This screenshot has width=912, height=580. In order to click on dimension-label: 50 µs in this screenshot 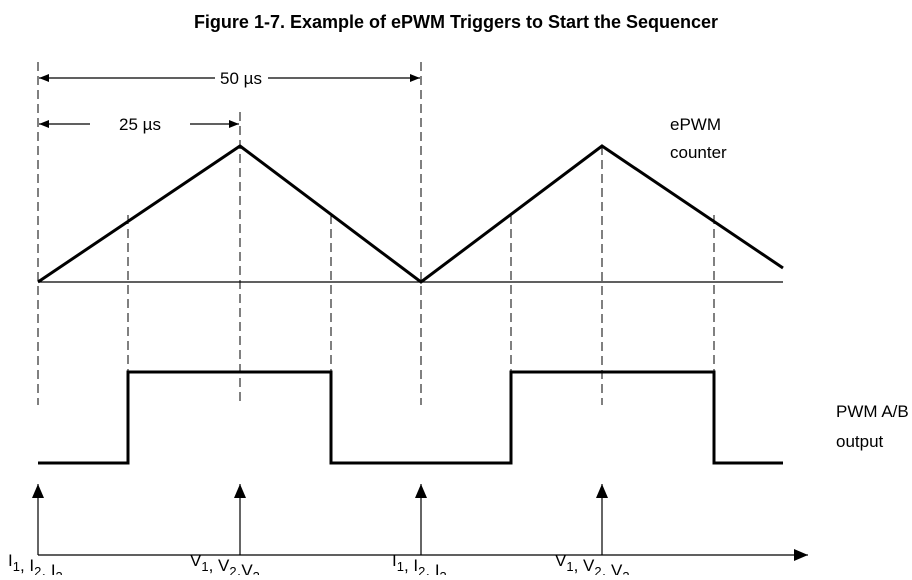, I will do `click(241, 78)`.